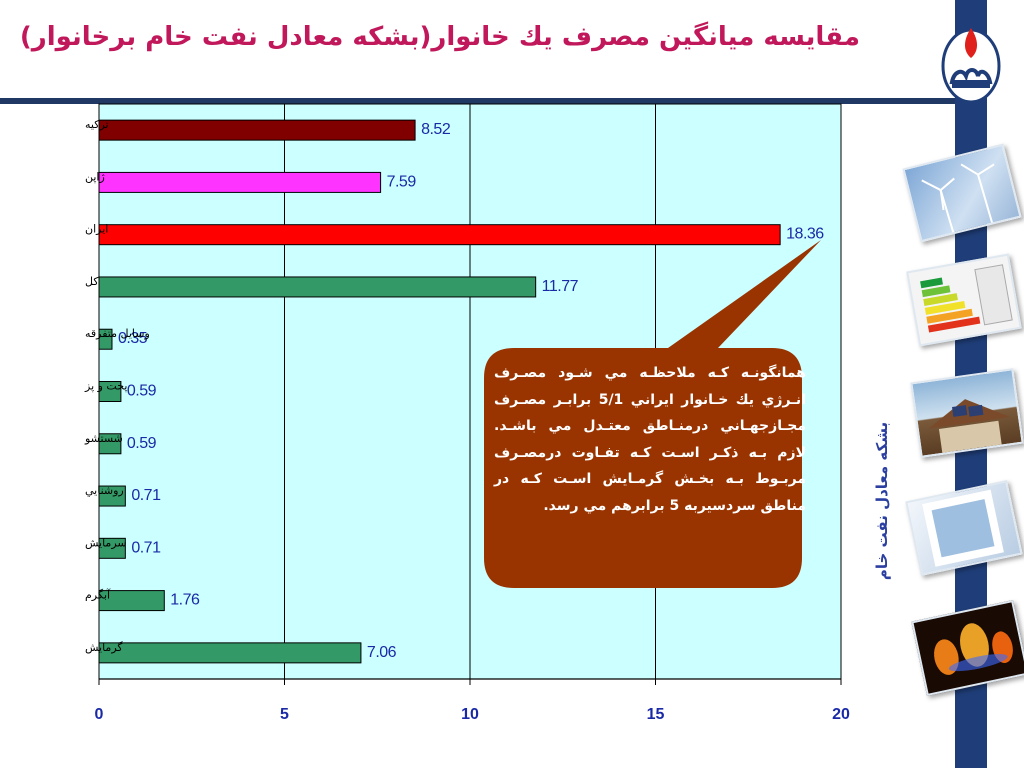 The height and width of the screenshot is (768, 1024). I want to click on title-divider, so click(477, 101).